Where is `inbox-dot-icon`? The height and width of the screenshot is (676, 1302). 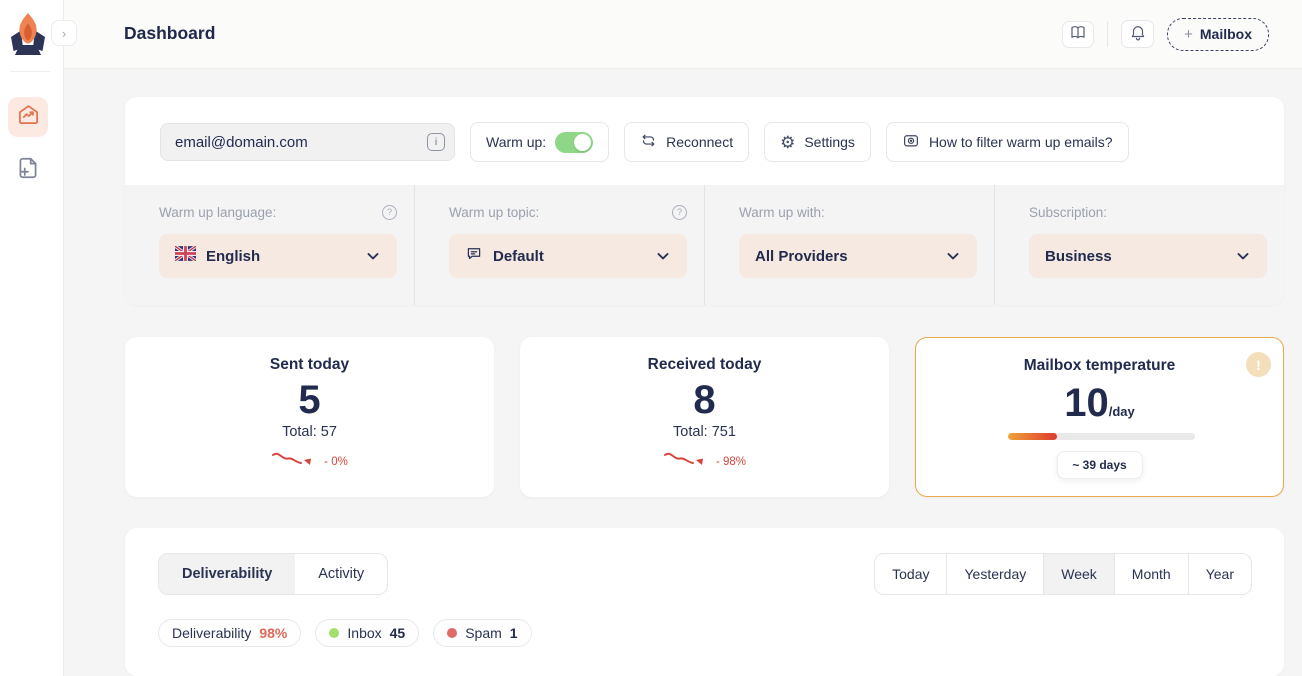 inbox-dot-icon is located at coordinates (334, 633).